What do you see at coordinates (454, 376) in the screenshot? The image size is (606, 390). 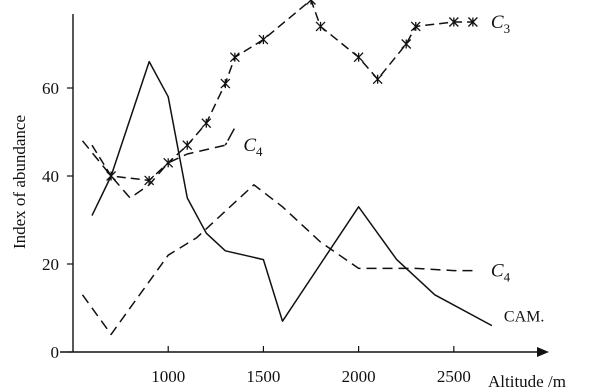 I see `x-tick-label: 2500` at bounding box center [454, 376].